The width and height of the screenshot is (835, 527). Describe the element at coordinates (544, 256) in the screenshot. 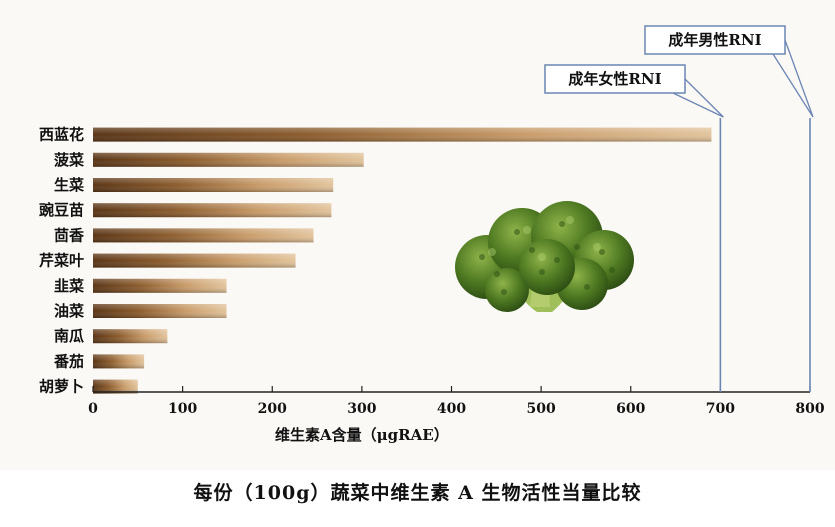

I see `broccoli-illustration` at that location.